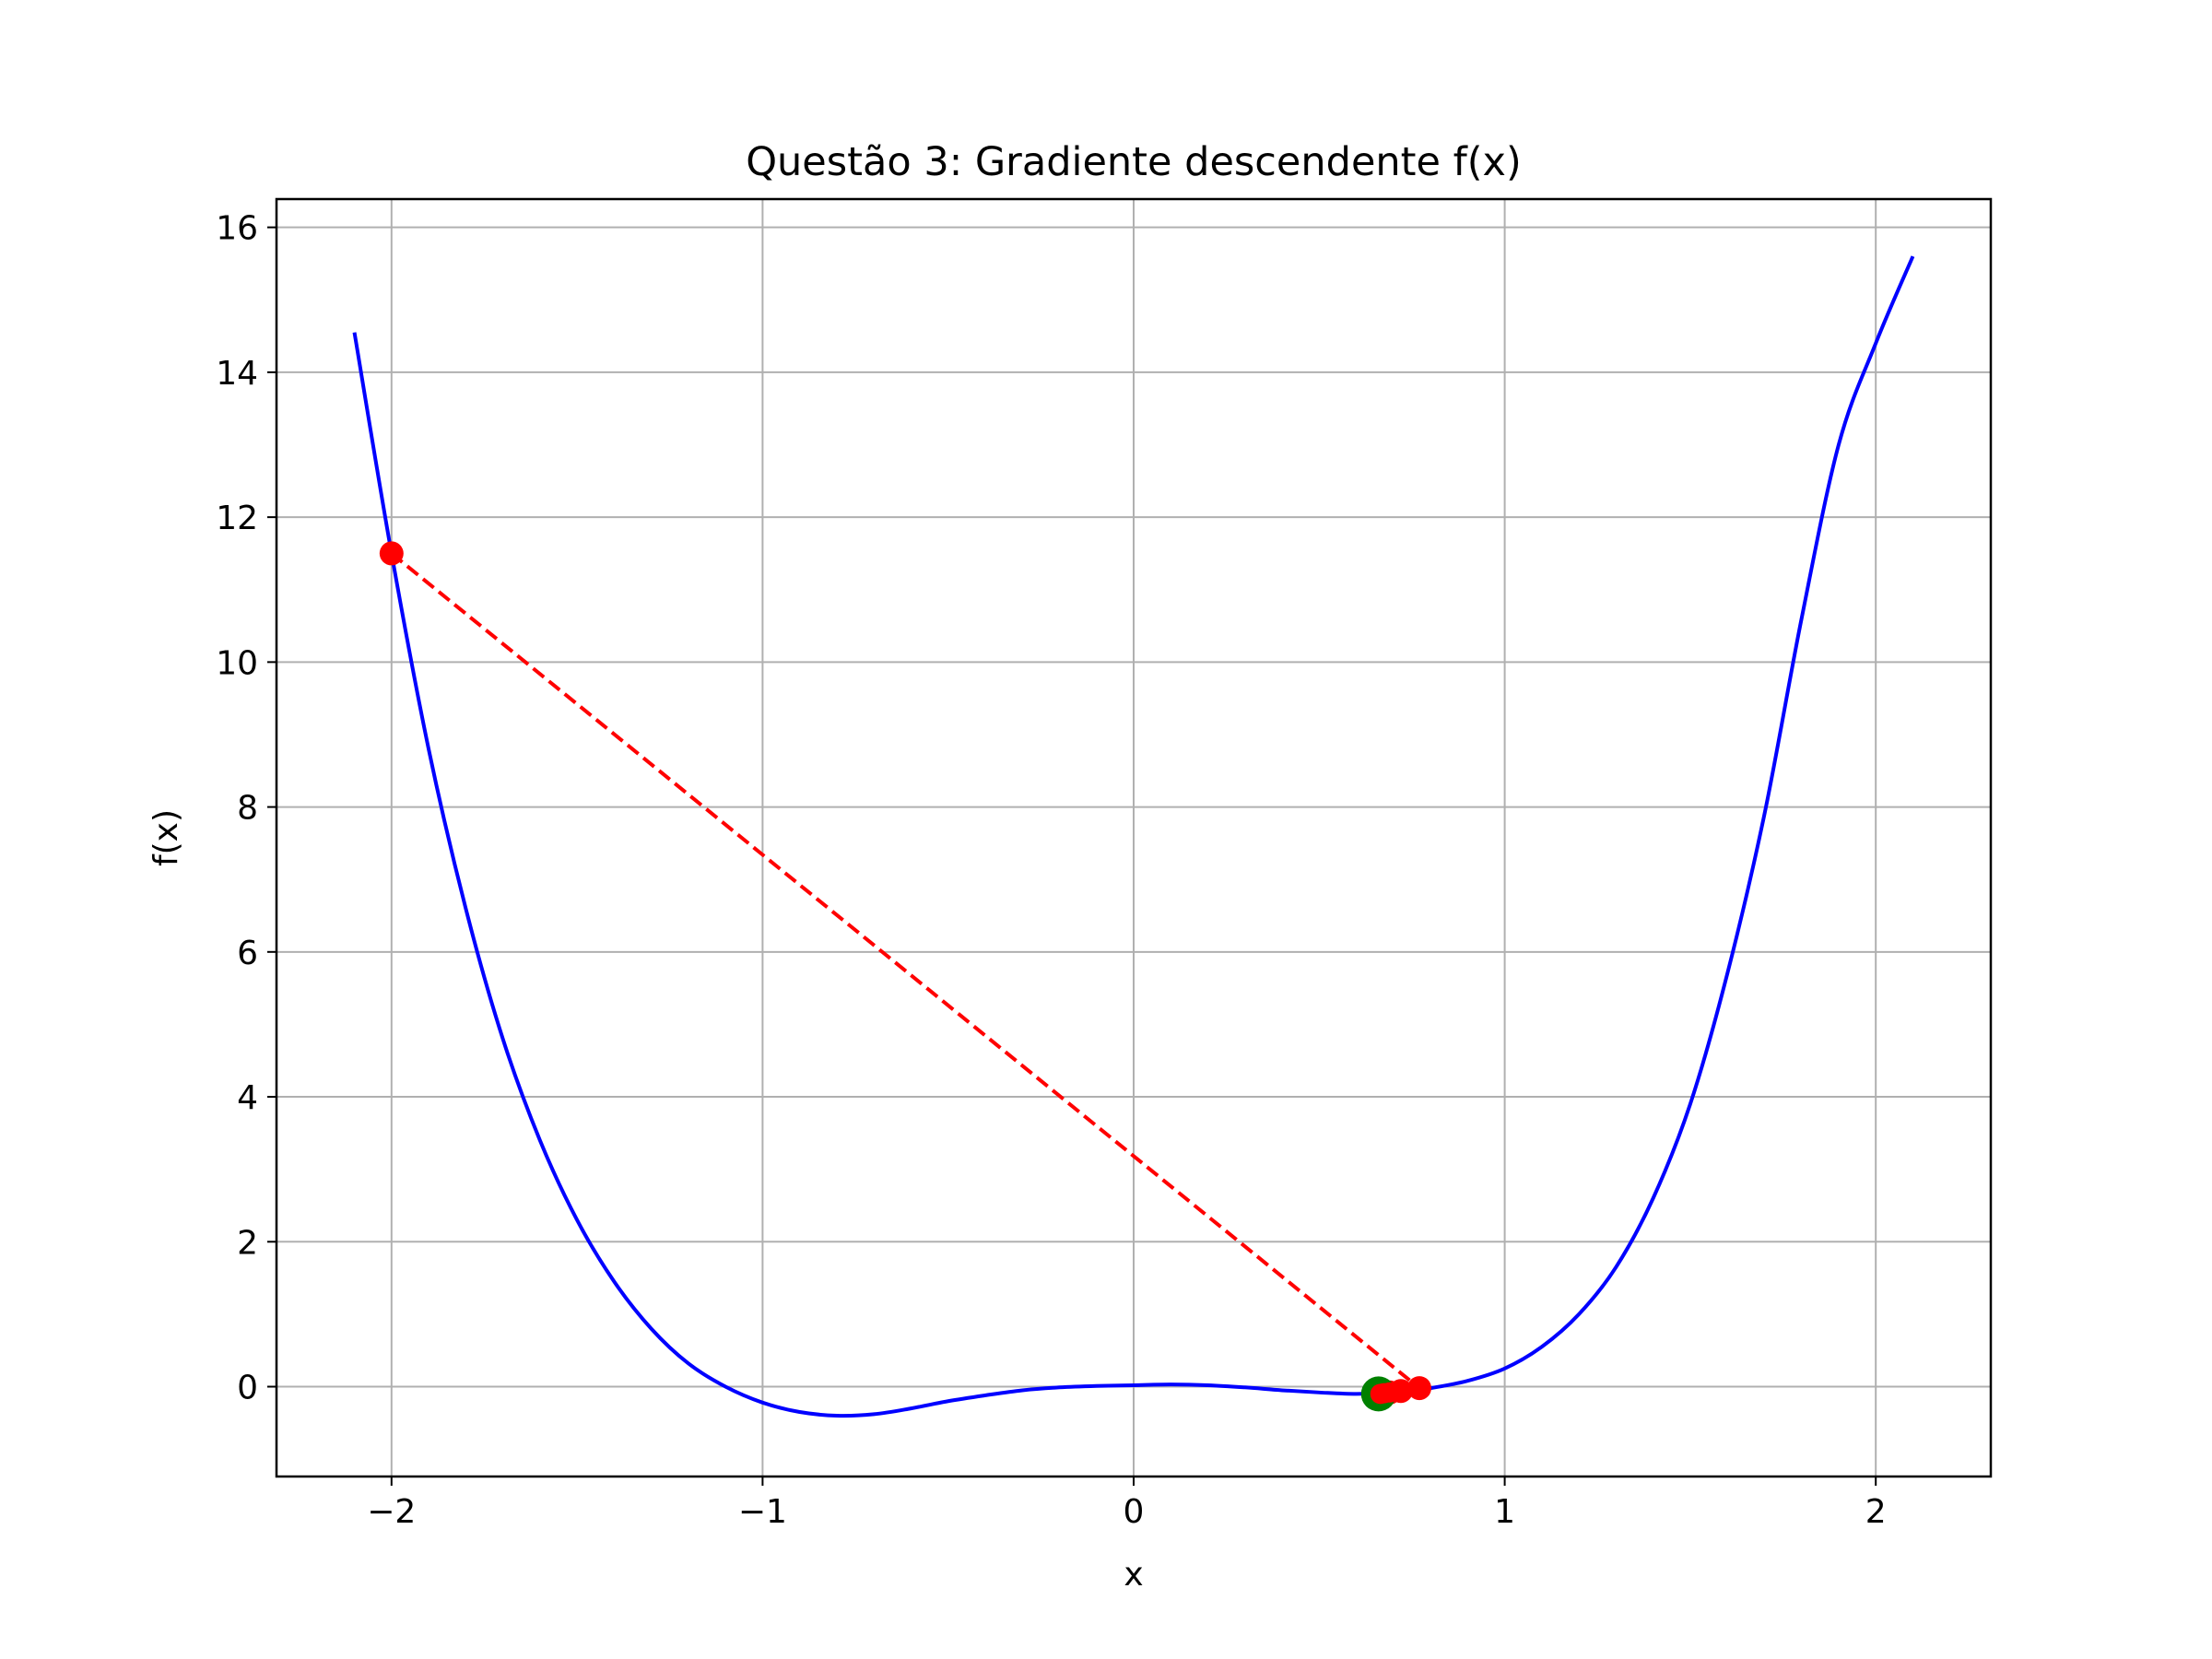 The image size is (2212, 1659). What do you see at coordinates (391, 1512) in the screenshot?
I see `x-tick-label: −2` at bounding box center [391, 1512].